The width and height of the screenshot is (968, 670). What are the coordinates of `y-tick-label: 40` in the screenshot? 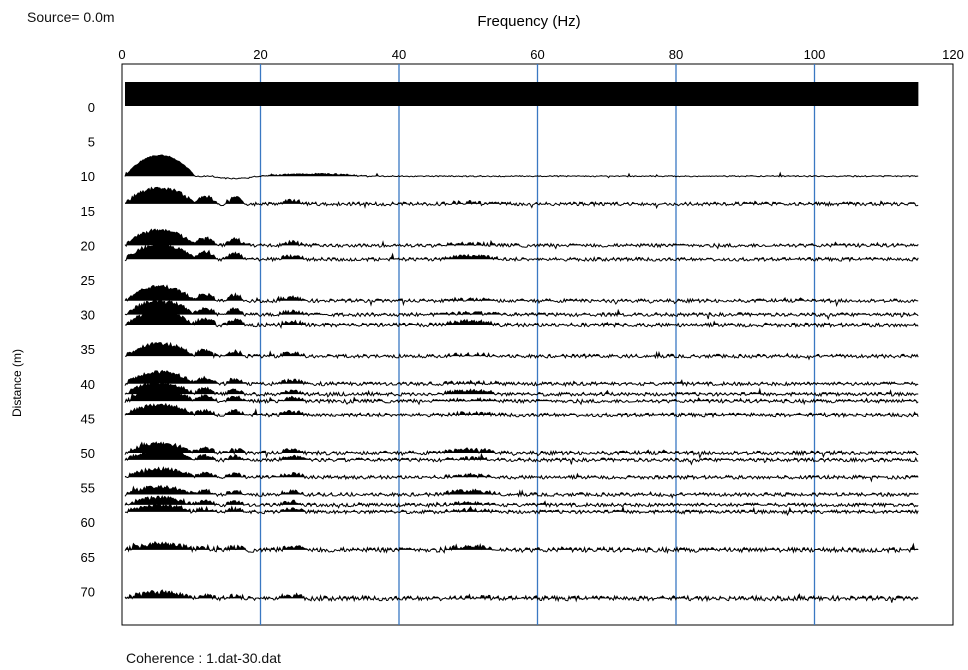 It's located at (88, 384).